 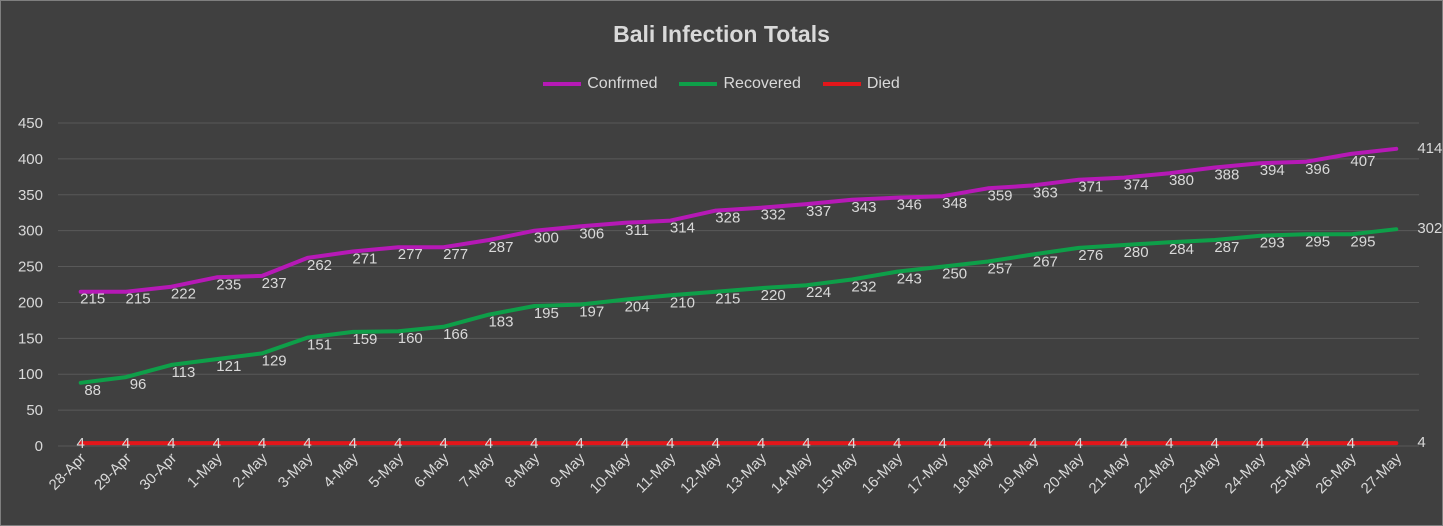 I want to click on data-label-confrmed: 235, so click(x=228, y=284).